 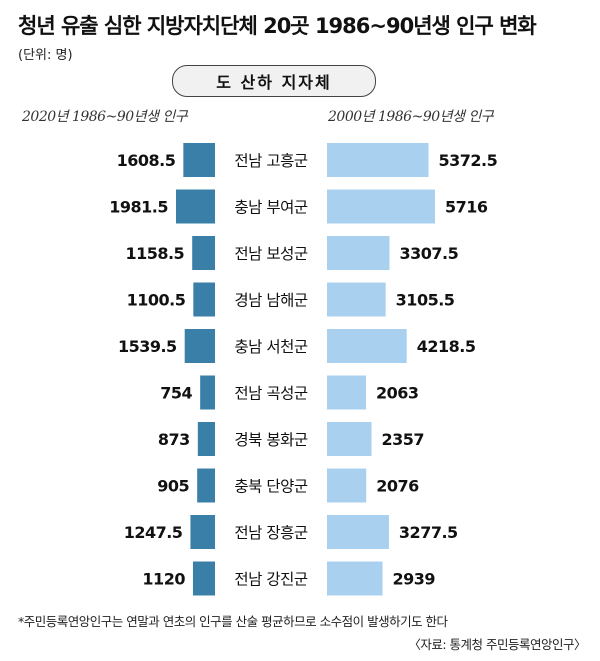 What do you see at coordinates (270, 208) in the screenshot?
I see `category-label-2: 충남 부여군` at bounding box center [270, 208].